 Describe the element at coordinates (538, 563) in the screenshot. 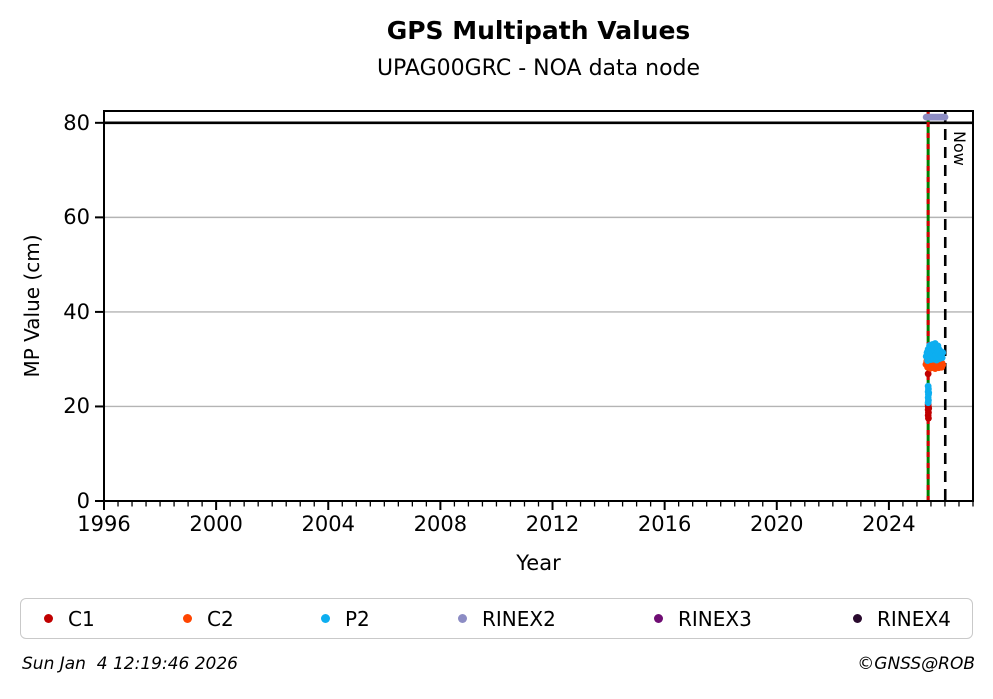

I see `x-axis-label: Year` at that location.